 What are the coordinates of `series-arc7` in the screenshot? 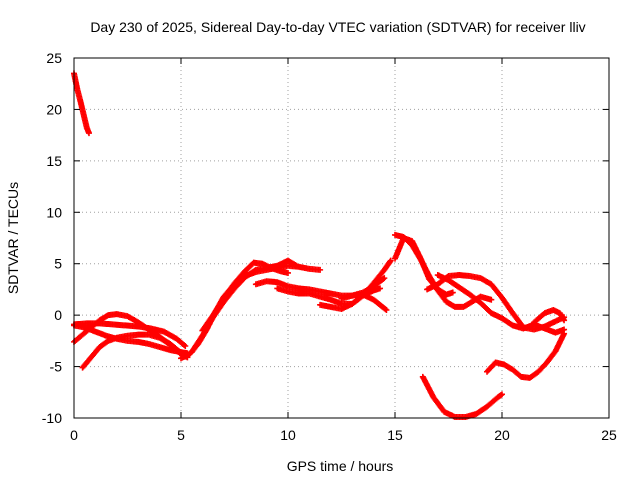 It's located at (244, 306).